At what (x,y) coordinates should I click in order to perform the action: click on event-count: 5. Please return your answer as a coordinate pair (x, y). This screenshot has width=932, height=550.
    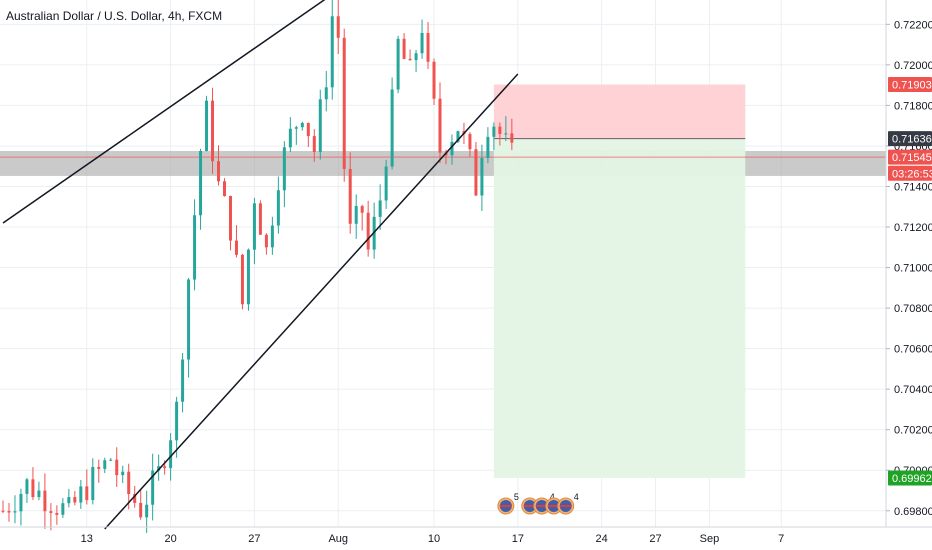
    Looking at the image, I should click on (516, 497).